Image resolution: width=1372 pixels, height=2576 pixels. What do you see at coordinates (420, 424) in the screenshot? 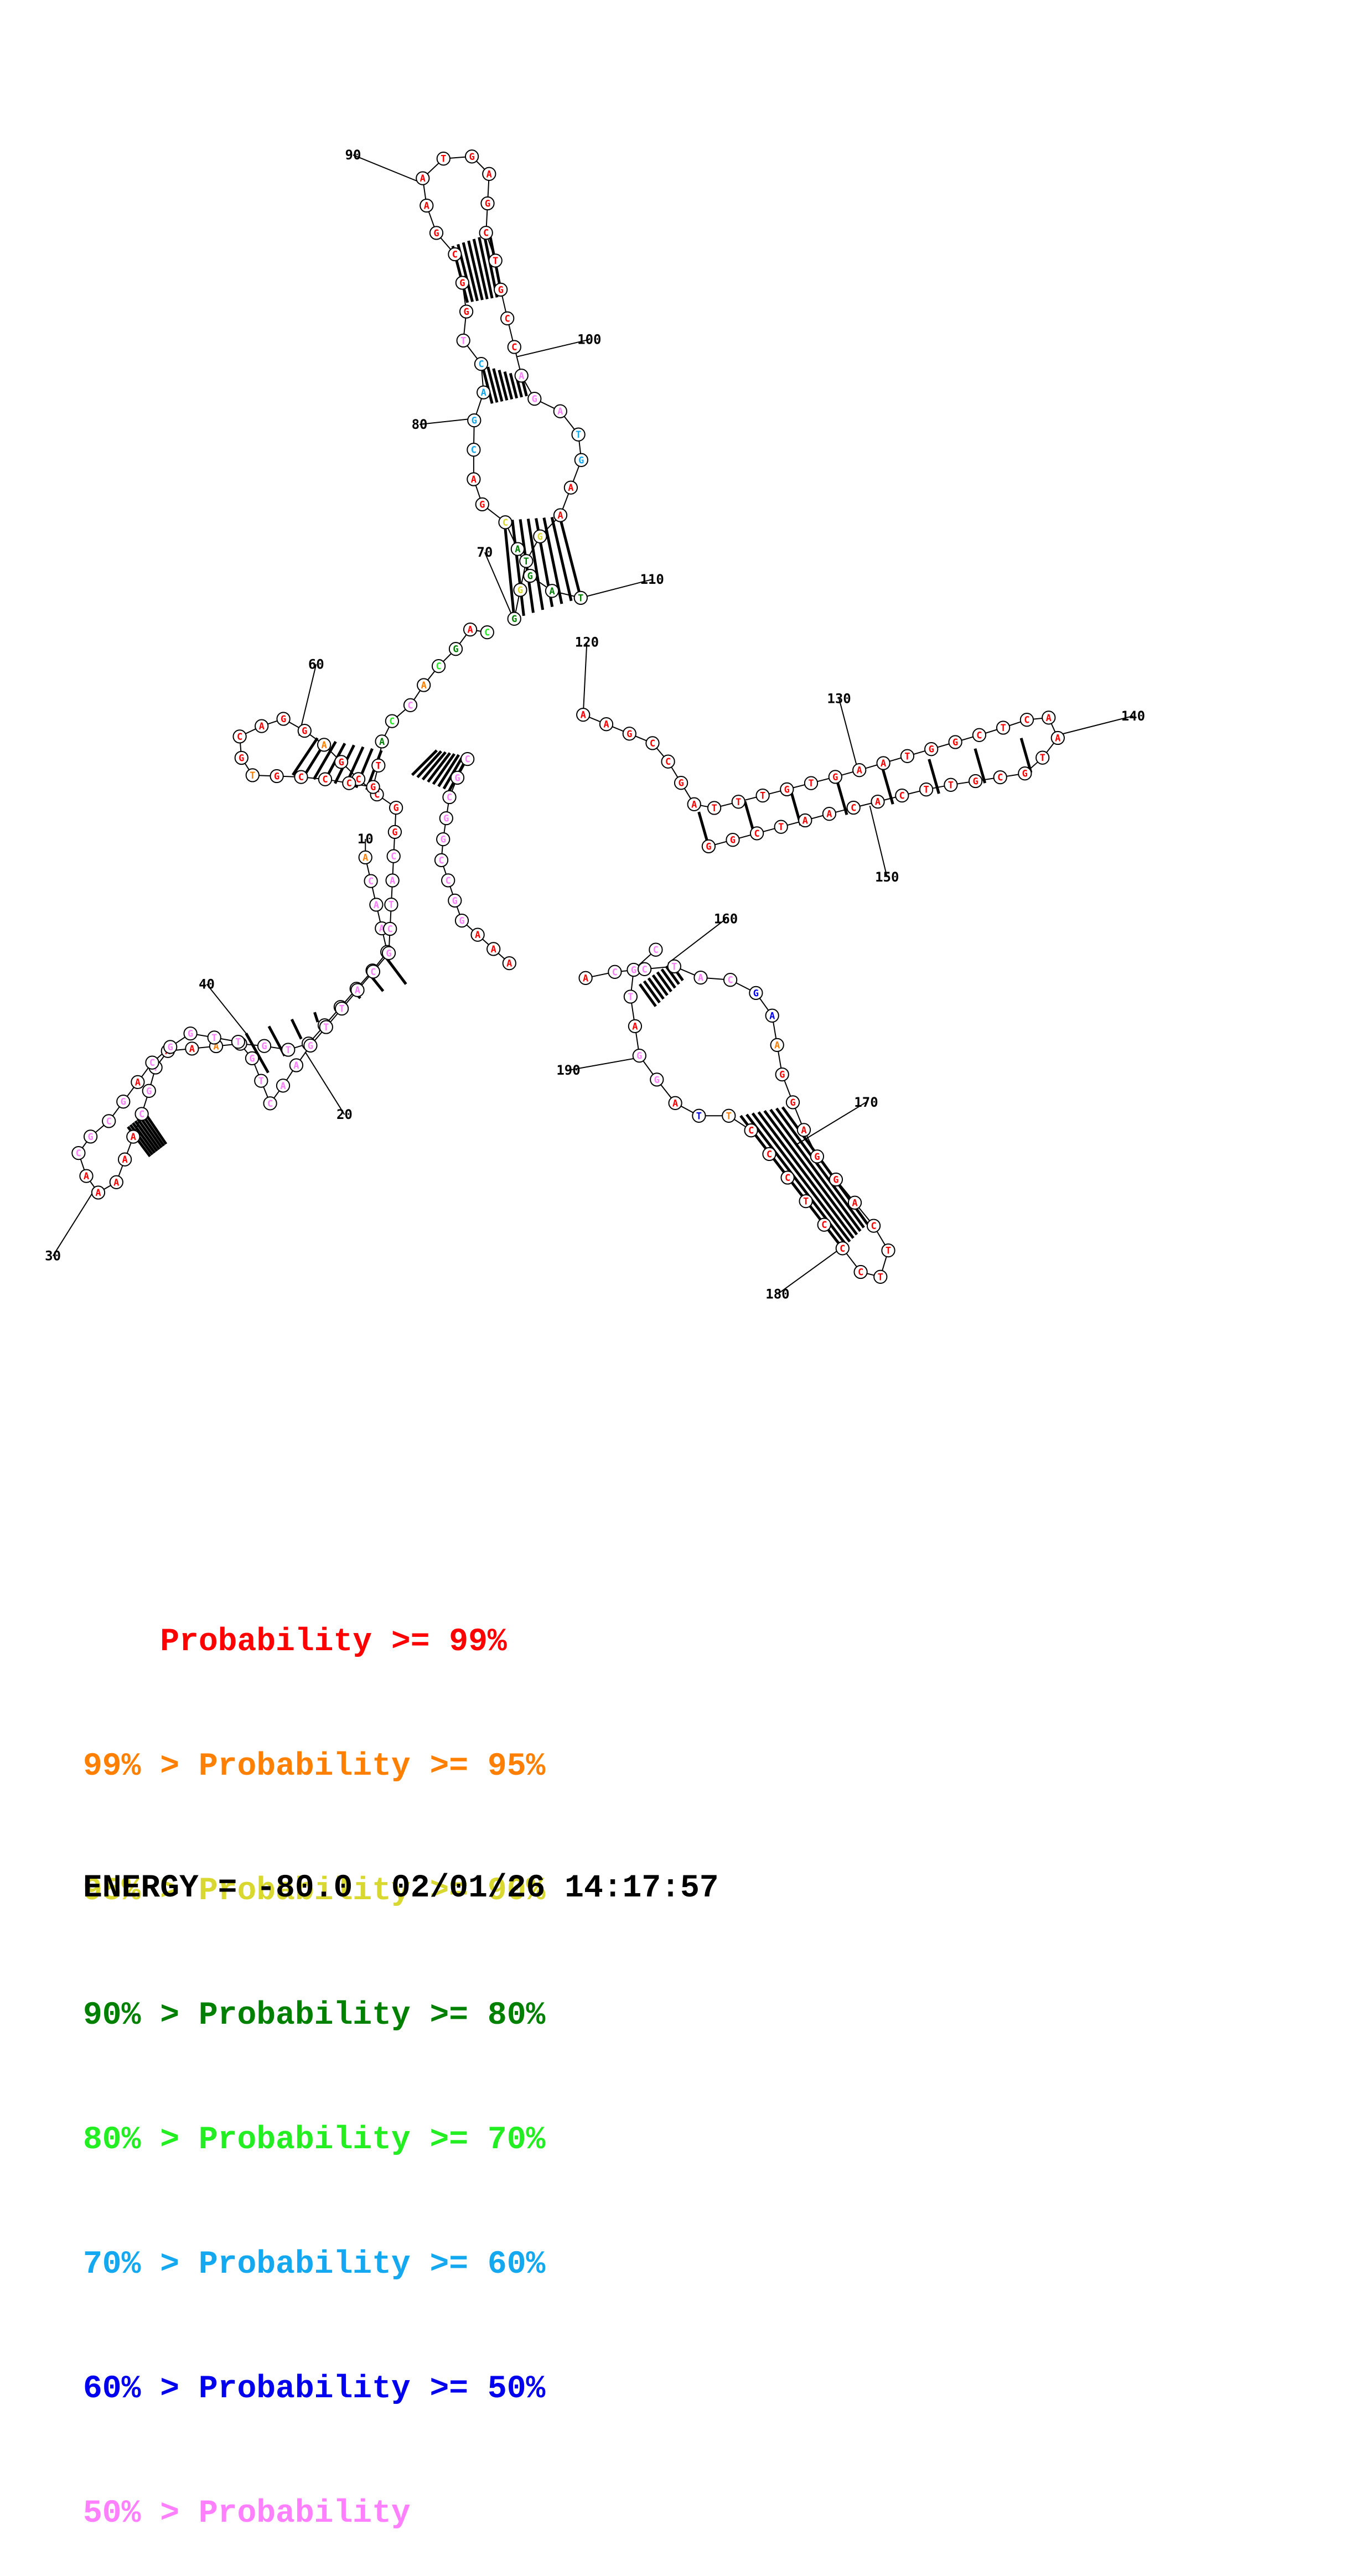
I see `position-label-80: 80` at bounding box center [420, 424].